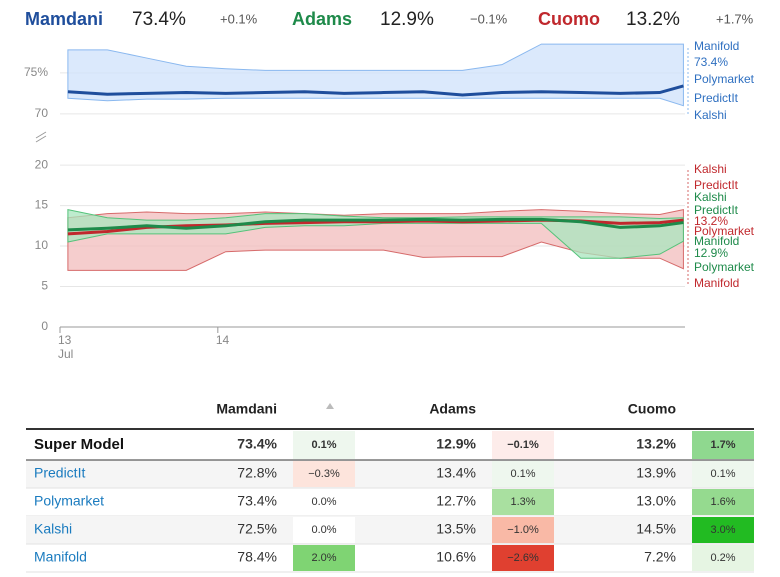 Image resolution: width=780 pixels, height=577 pixels. Describe the element at coordinates (257, 529) in the screenshot. I see `cell-value: 72.5%` at that location.